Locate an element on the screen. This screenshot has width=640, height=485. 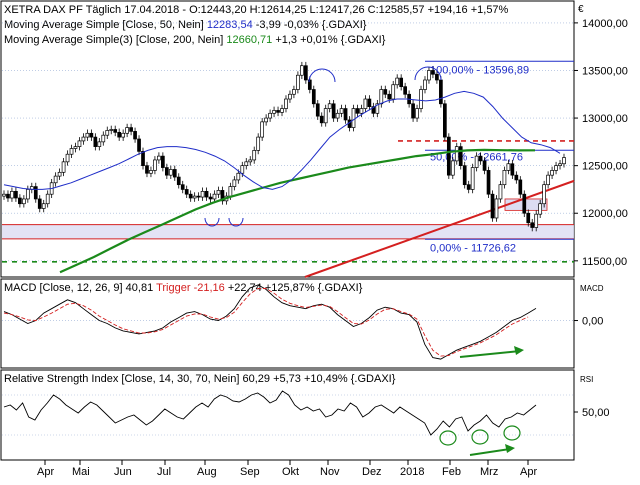
macd-arrow-head is located at coordinates (519, 350).